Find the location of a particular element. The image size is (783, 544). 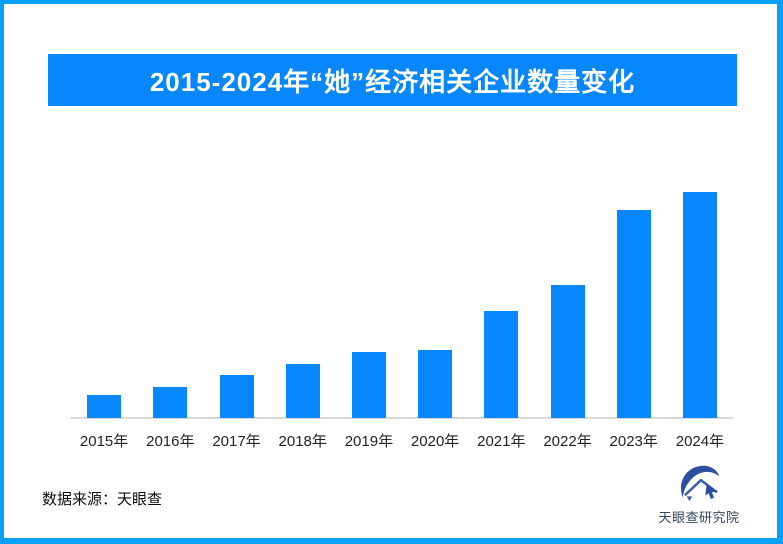

bar-2023年 is located at coordinates (633, 314).